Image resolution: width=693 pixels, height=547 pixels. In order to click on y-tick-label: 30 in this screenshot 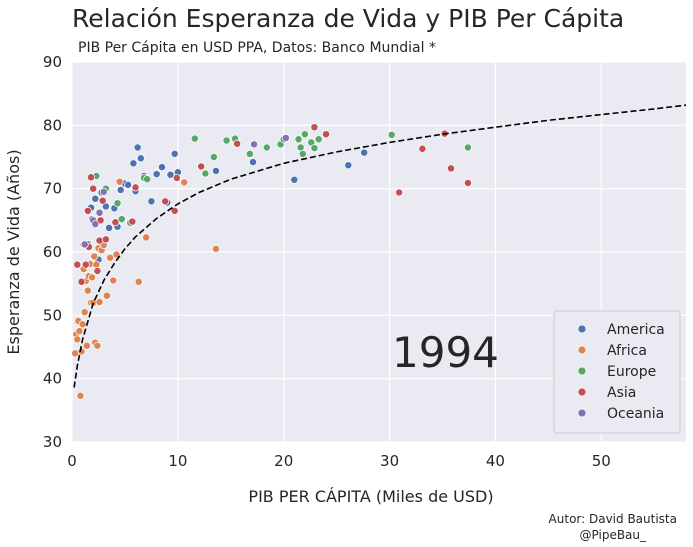, I will do `click(52, 442)`.